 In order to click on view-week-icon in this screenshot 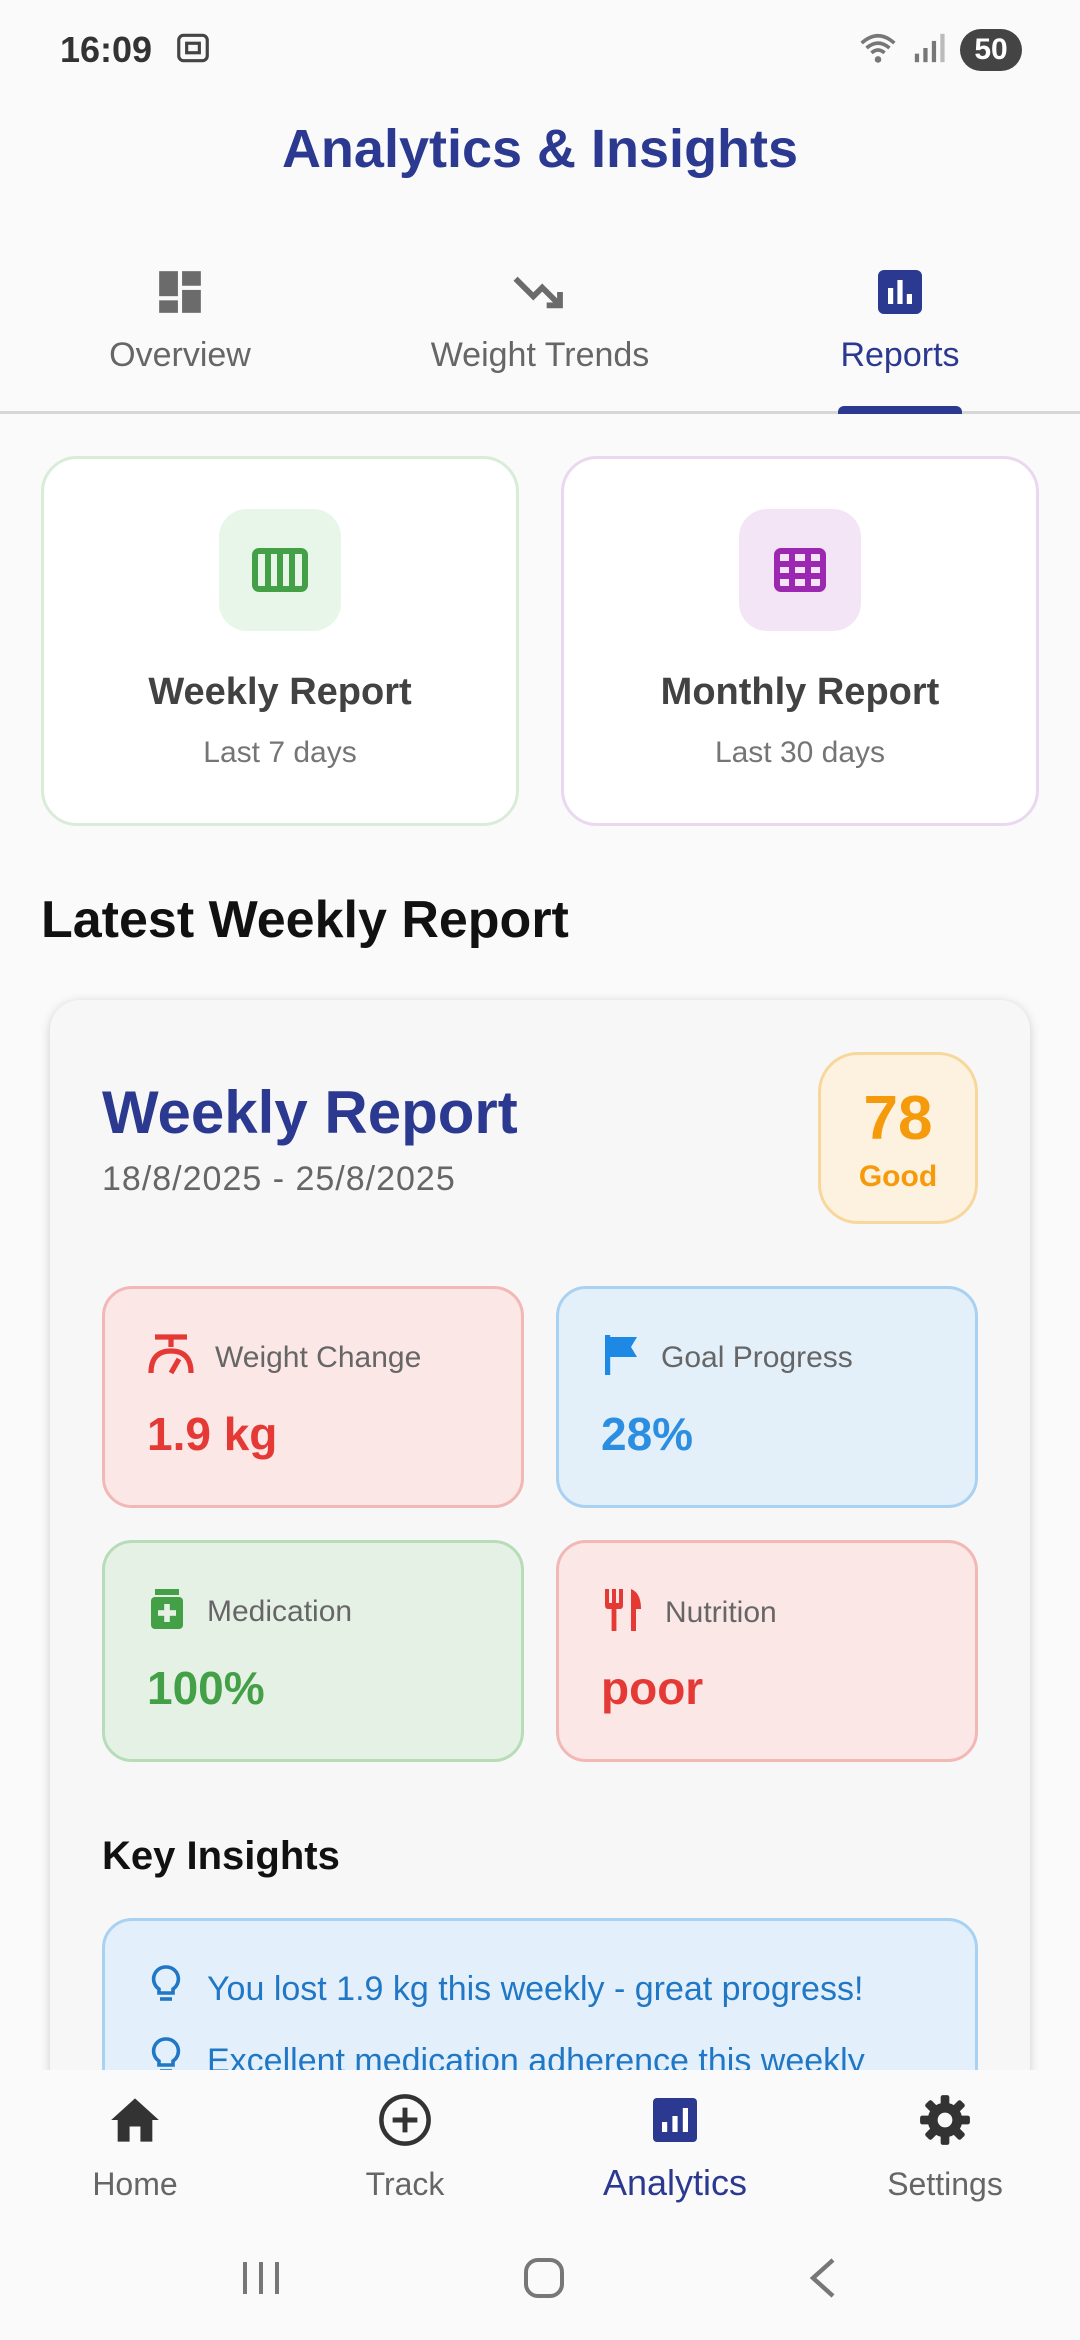, I will do `click(280, 570)`.